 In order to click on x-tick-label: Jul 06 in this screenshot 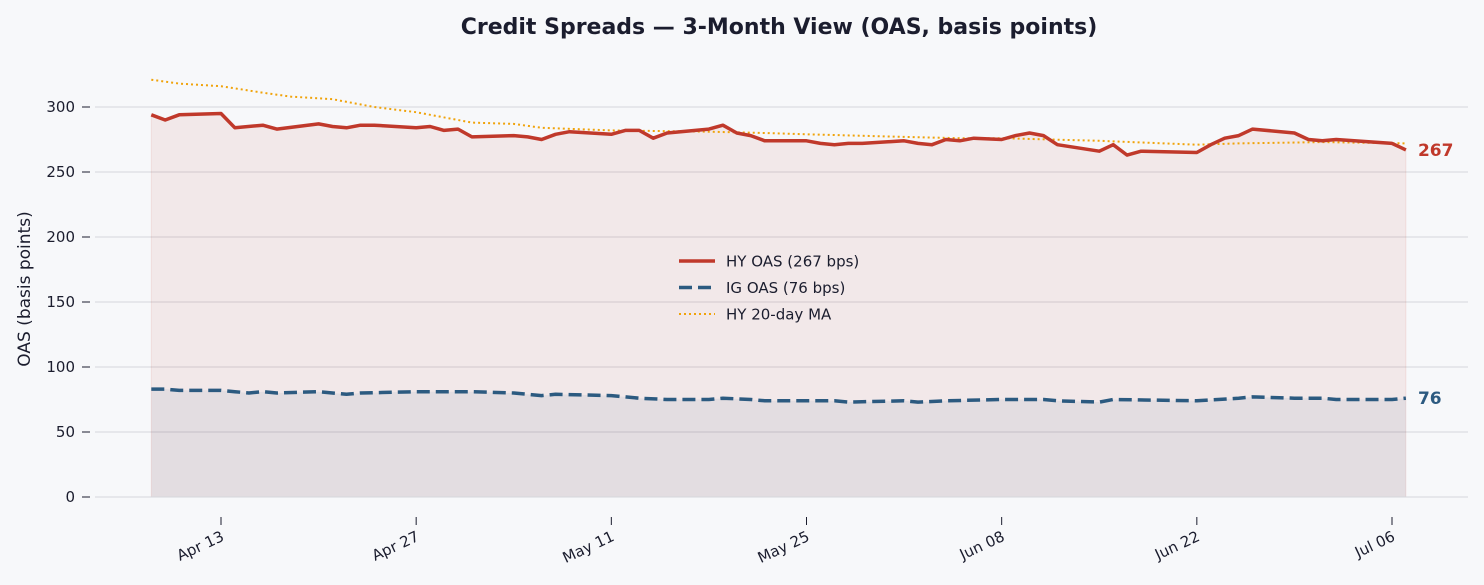, I will do `click(1374, 544)`.